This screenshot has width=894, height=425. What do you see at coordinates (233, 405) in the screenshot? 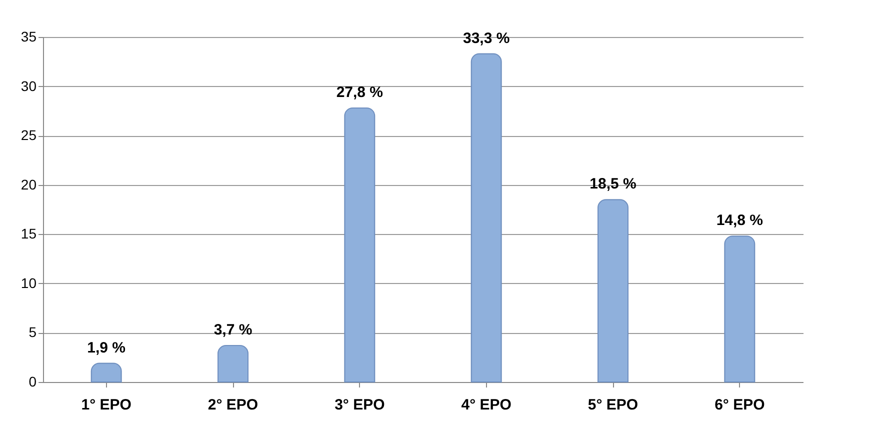
I see `x-tick-label: 2° EPO` at bounding box center [233, 405].